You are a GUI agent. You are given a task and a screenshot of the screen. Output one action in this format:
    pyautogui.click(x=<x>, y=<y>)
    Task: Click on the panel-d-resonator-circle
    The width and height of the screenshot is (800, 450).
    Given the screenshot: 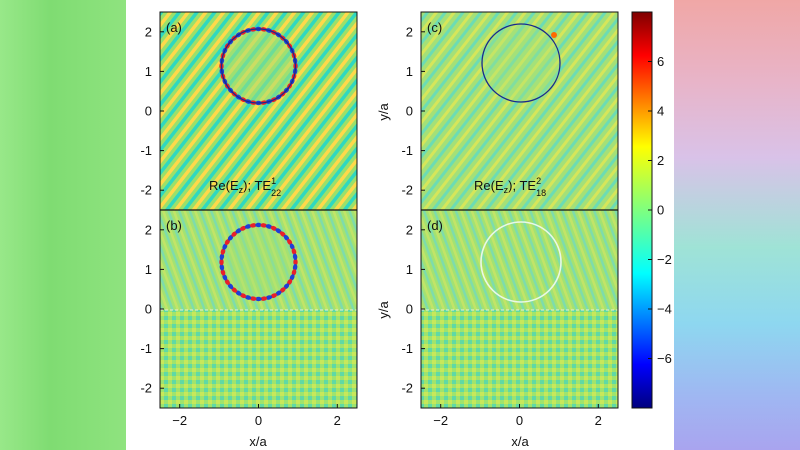 What is the action you would take?
    pyautogui.click(x=521, y=262)
    